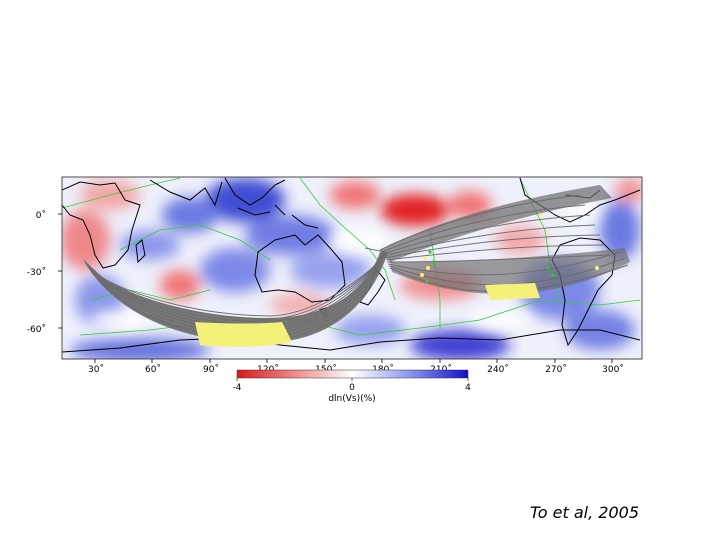 This screenshot has height=540, width=720. Describe the element at coordinates (490, 266) in the screenshot. I see `station-dots` at that location.